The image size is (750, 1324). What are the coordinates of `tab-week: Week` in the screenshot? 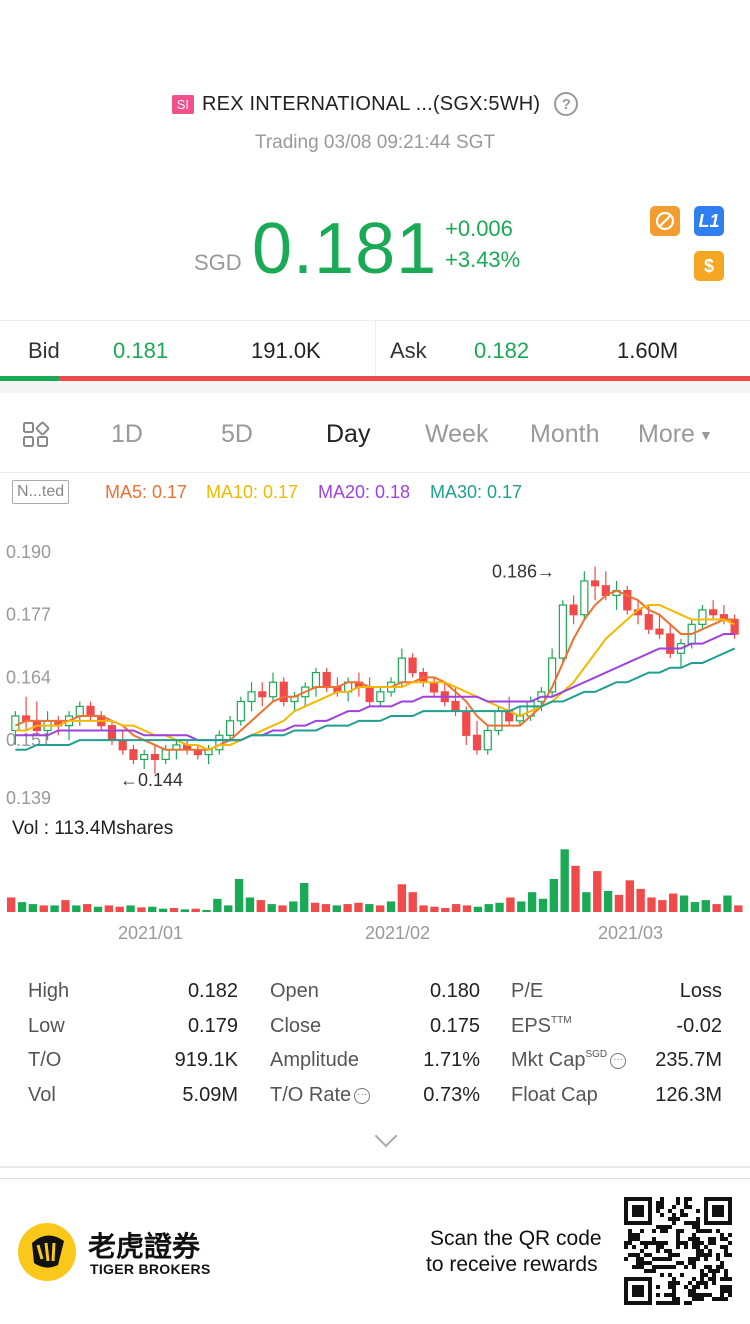 It's located at (457, 434).